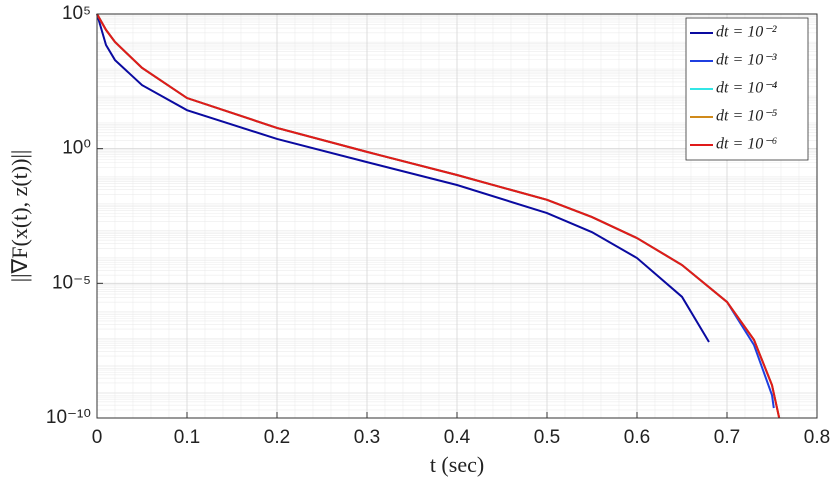 This screenshot has width=830, height=488. Describe the element at coordinates (747, 144) in the screenshot. I see `legend-label: dt = 10⁻⁶` at that location.